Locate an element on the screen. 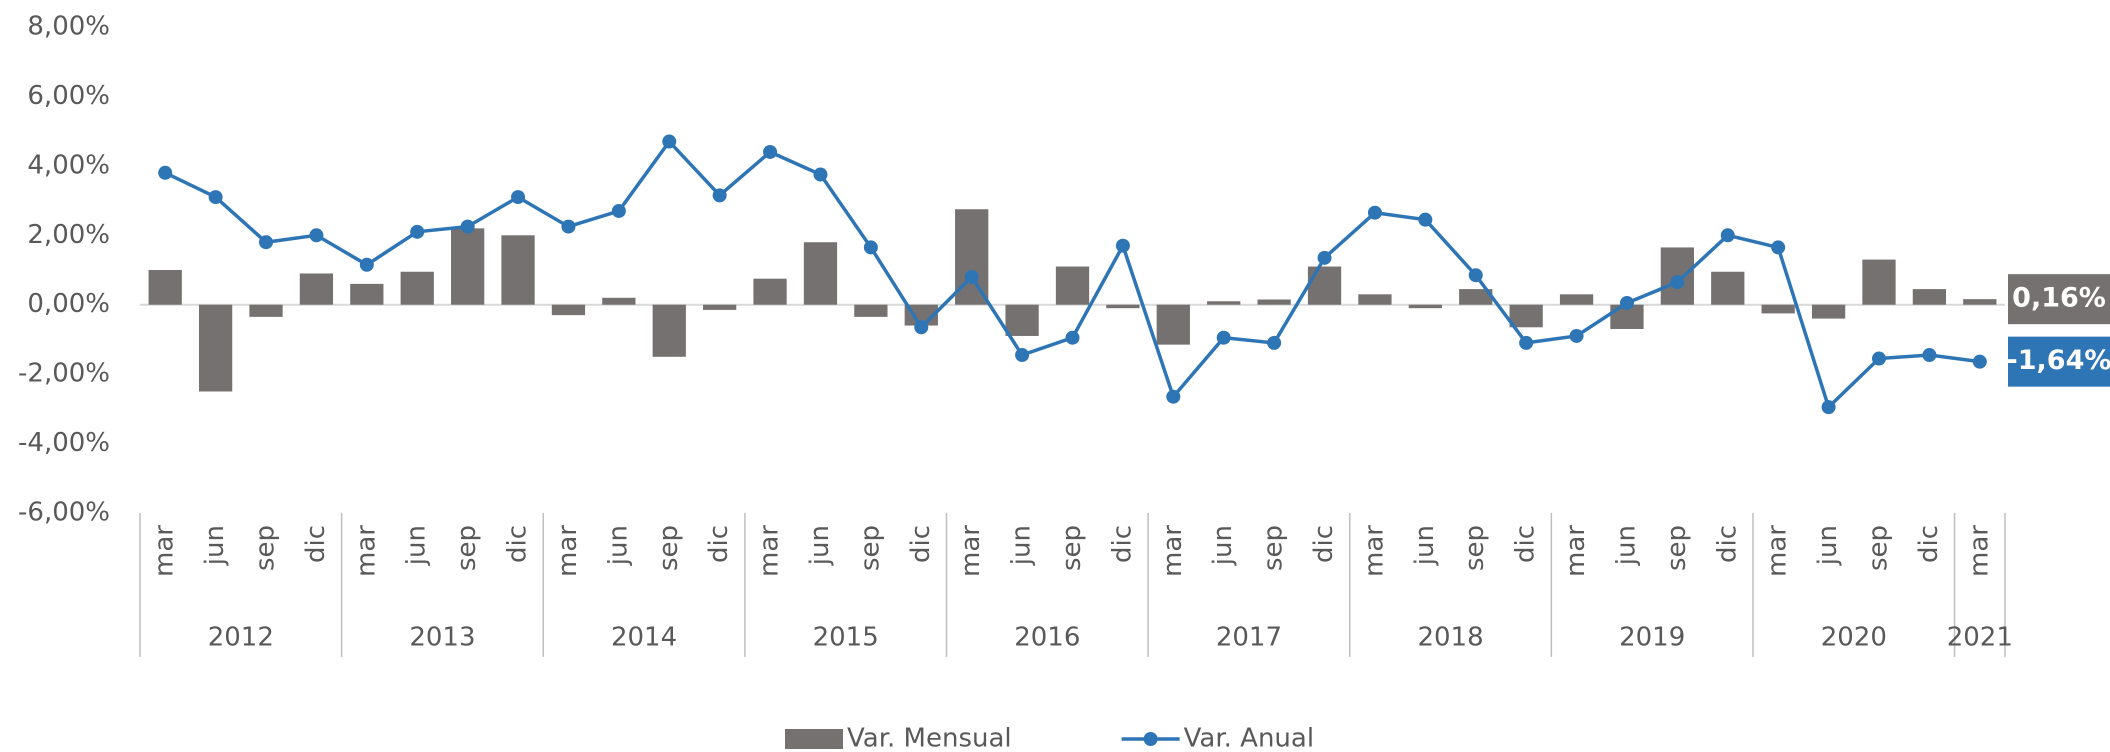 Image resolution: width=2110 pixels, height=752 pixels. year-label: 2021 is located at coordinates (1980, 638).